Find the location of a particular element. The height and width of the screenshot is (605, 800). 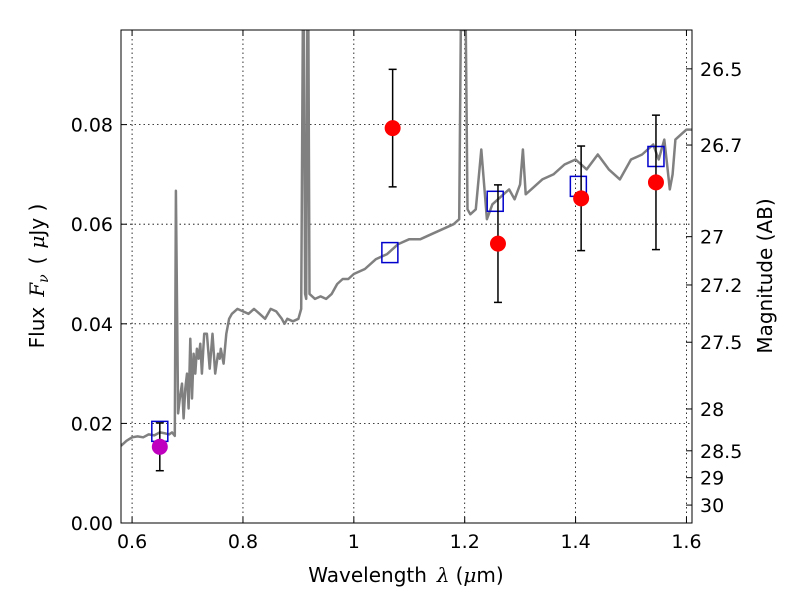

y2-tick-label: 27.2 is located at coordinates (721, 286).